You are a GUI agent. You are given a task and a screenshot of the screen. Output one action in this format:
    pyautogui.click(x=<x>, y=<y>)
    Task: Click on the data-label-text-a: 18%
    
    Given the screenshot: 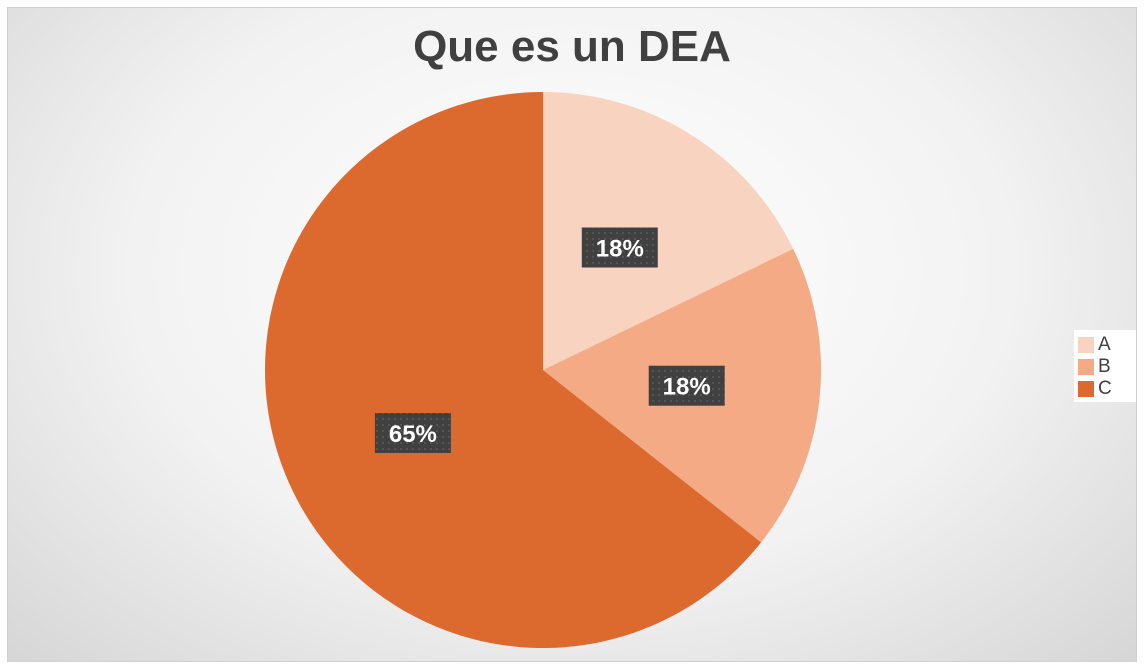 What is the action you would take?
    pyautogui.click(x=620, y=249)
    